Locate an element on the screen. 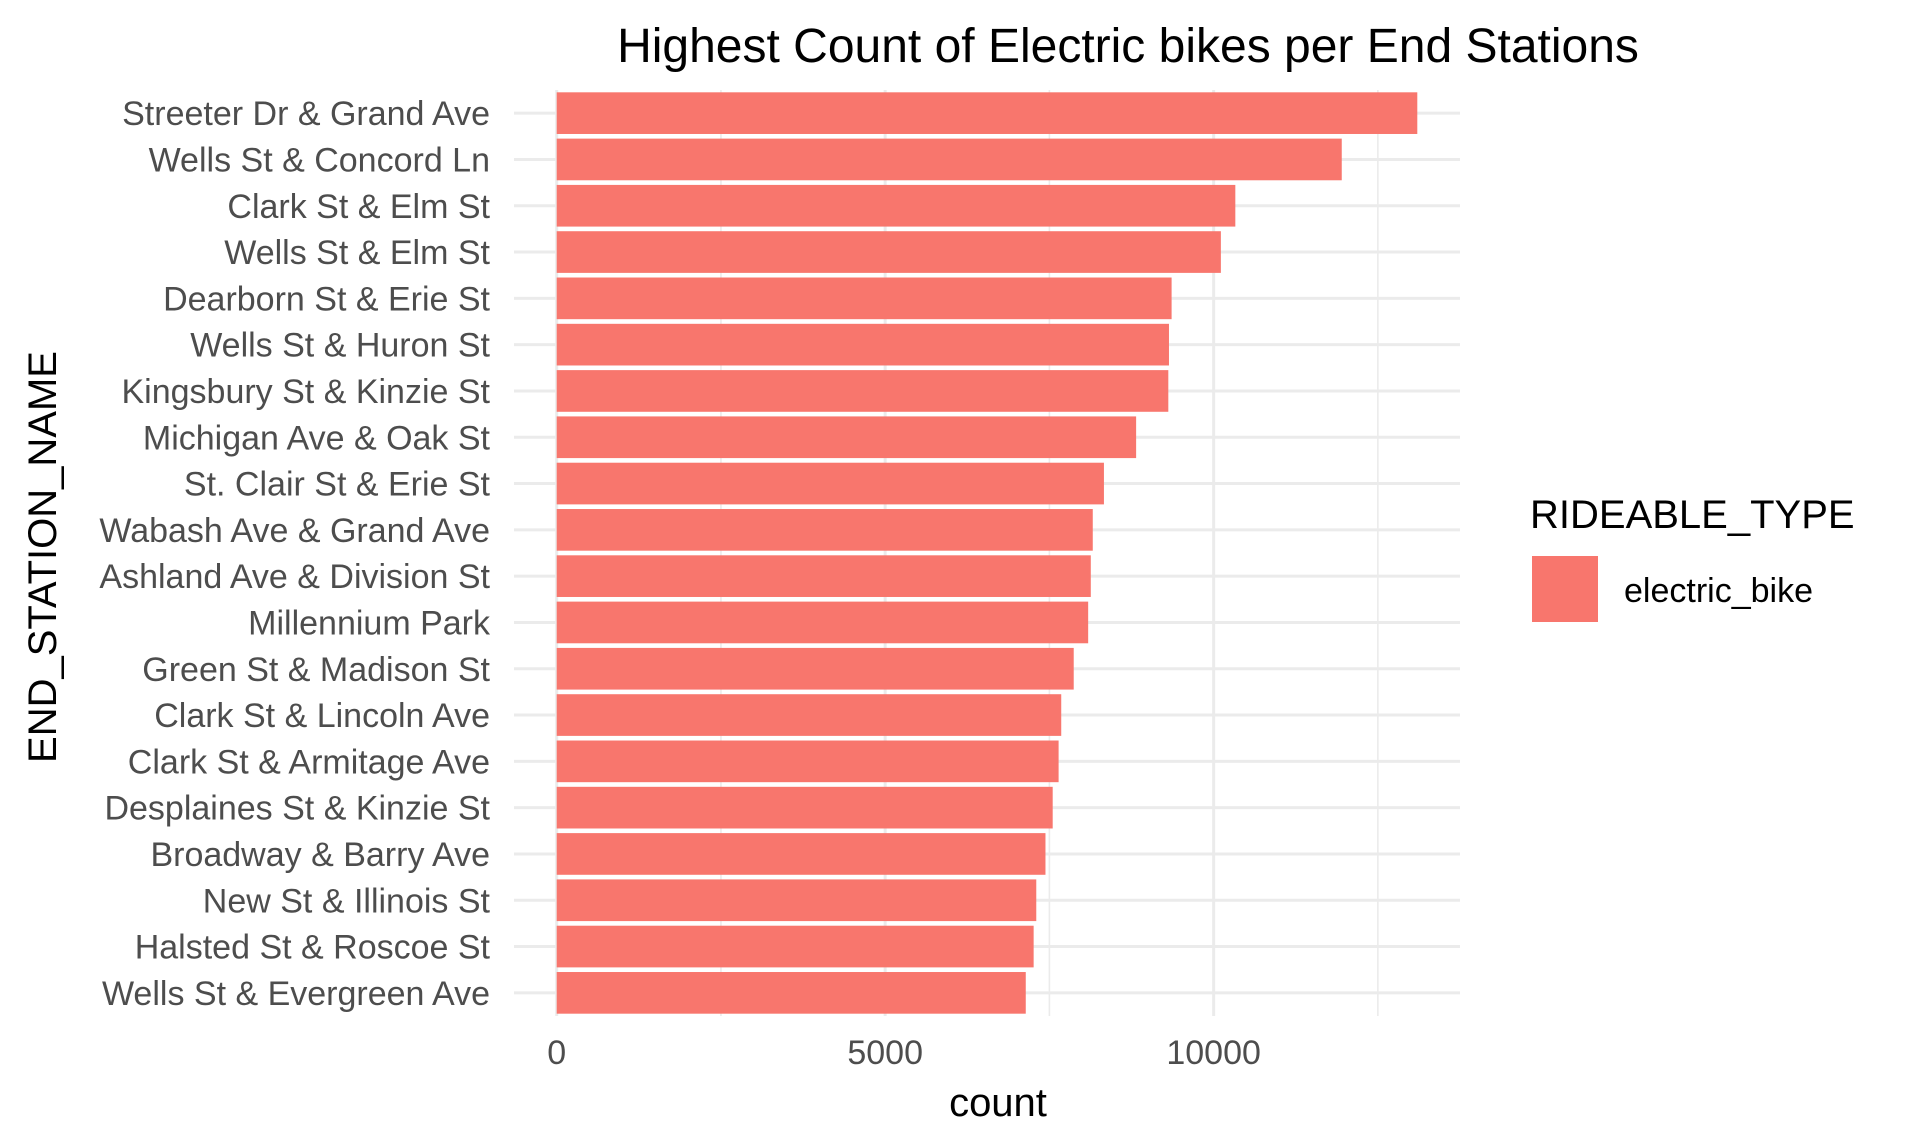  y-tick-label: Wells St & Elm St is located at coordinates (357, 253).